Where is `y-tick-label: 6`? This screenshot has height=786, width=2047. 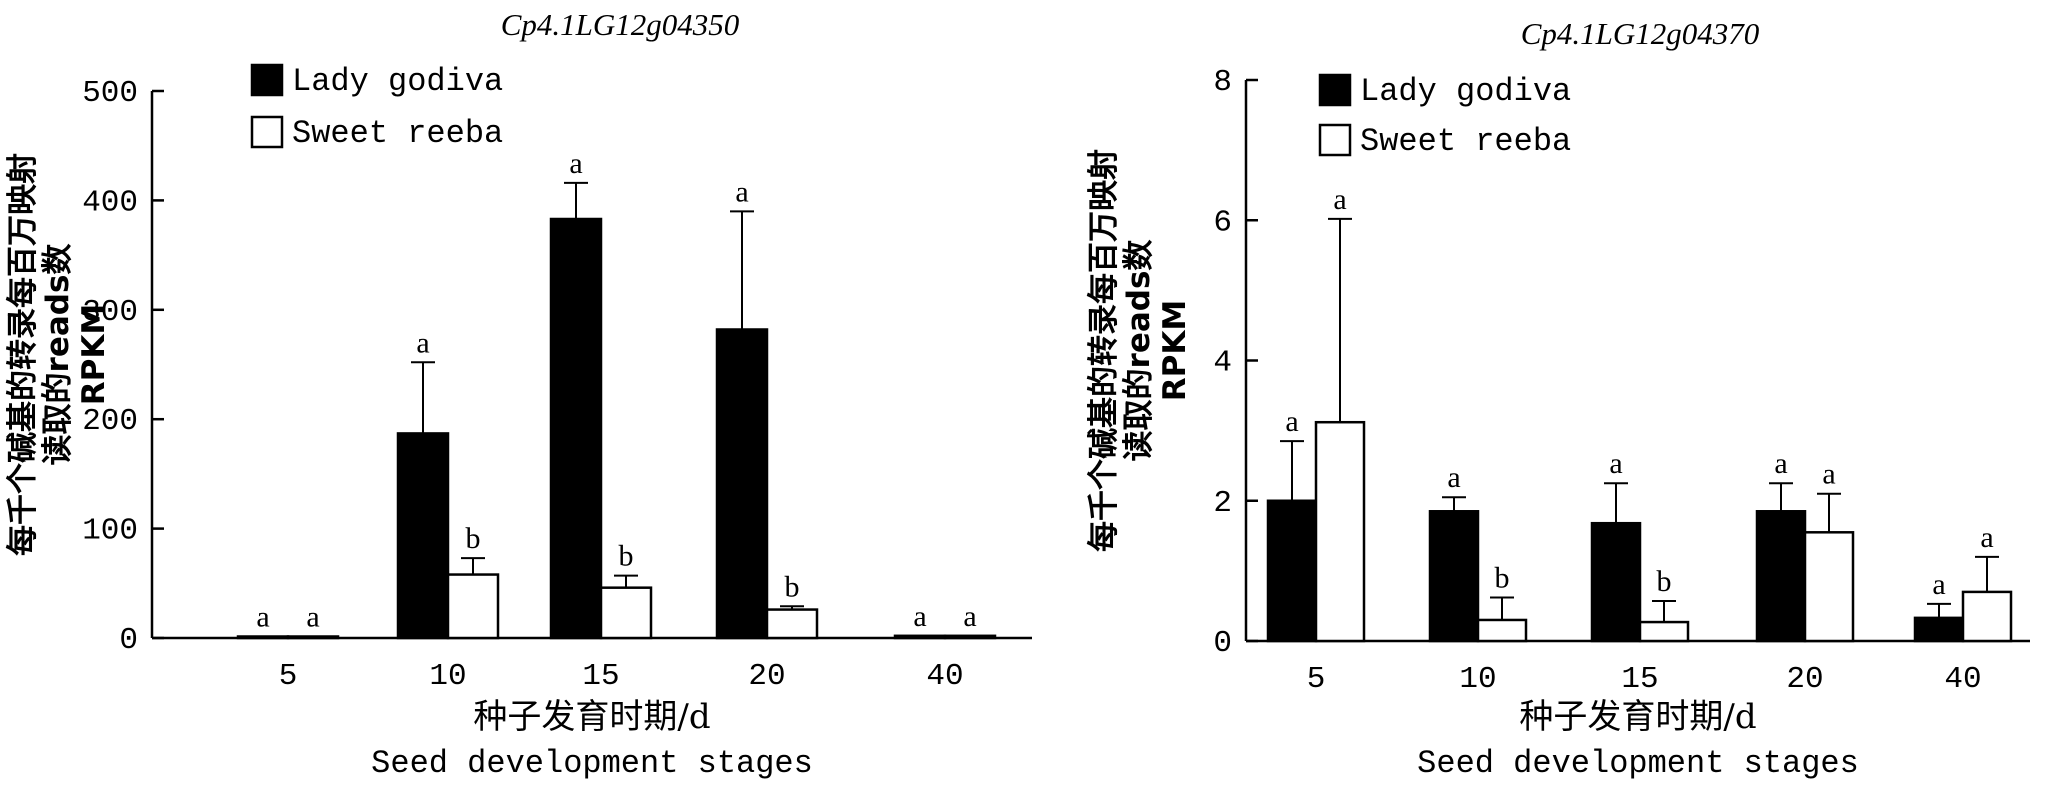 y-tick-label: 6 is located at coordinates (1222, 222).